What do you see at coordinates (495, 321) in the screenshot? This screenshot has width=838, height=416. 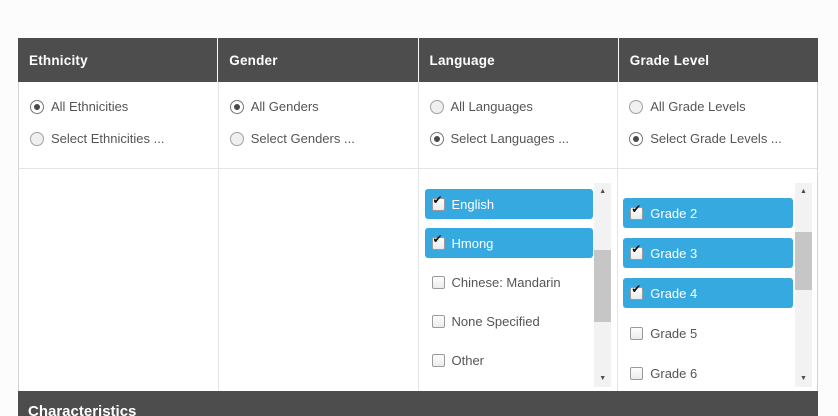 I see `list-item-label: None Specified` at bounding box center [495, 321].